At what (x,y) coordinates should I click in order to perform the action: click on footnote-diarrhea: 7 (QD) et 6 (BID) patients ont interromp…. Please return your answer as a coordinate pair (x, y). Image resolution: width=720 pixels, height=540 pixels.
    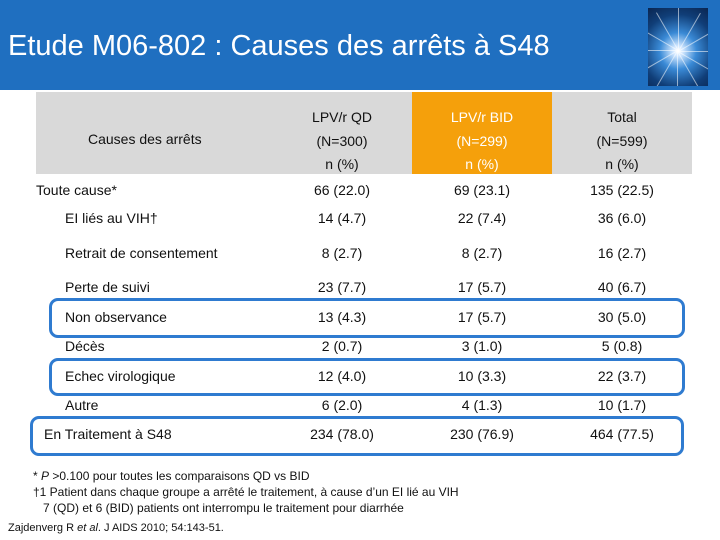
    Looking at the image, I should click on (223, 508).